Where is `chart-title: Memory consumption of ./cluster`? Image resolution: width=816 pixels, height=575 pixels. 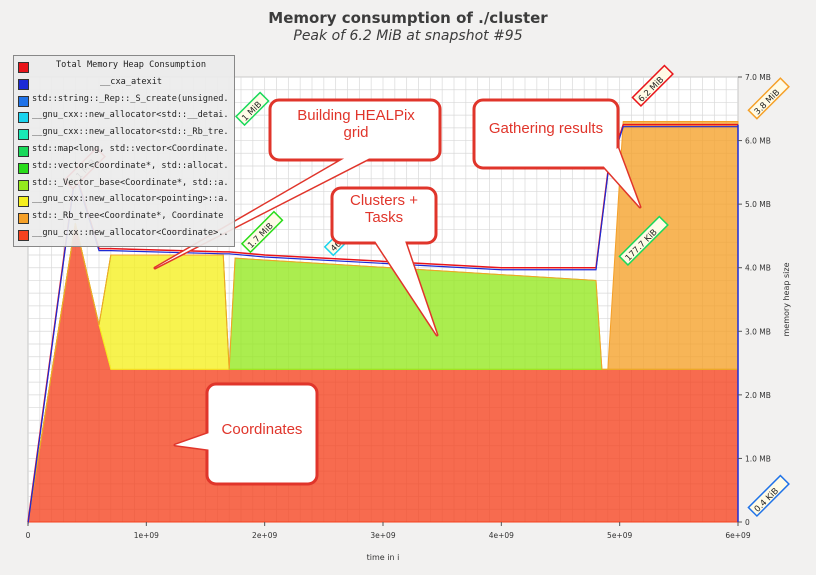 chart-title: Memory consumption of ./cluster is located at coordinates (408, 18).